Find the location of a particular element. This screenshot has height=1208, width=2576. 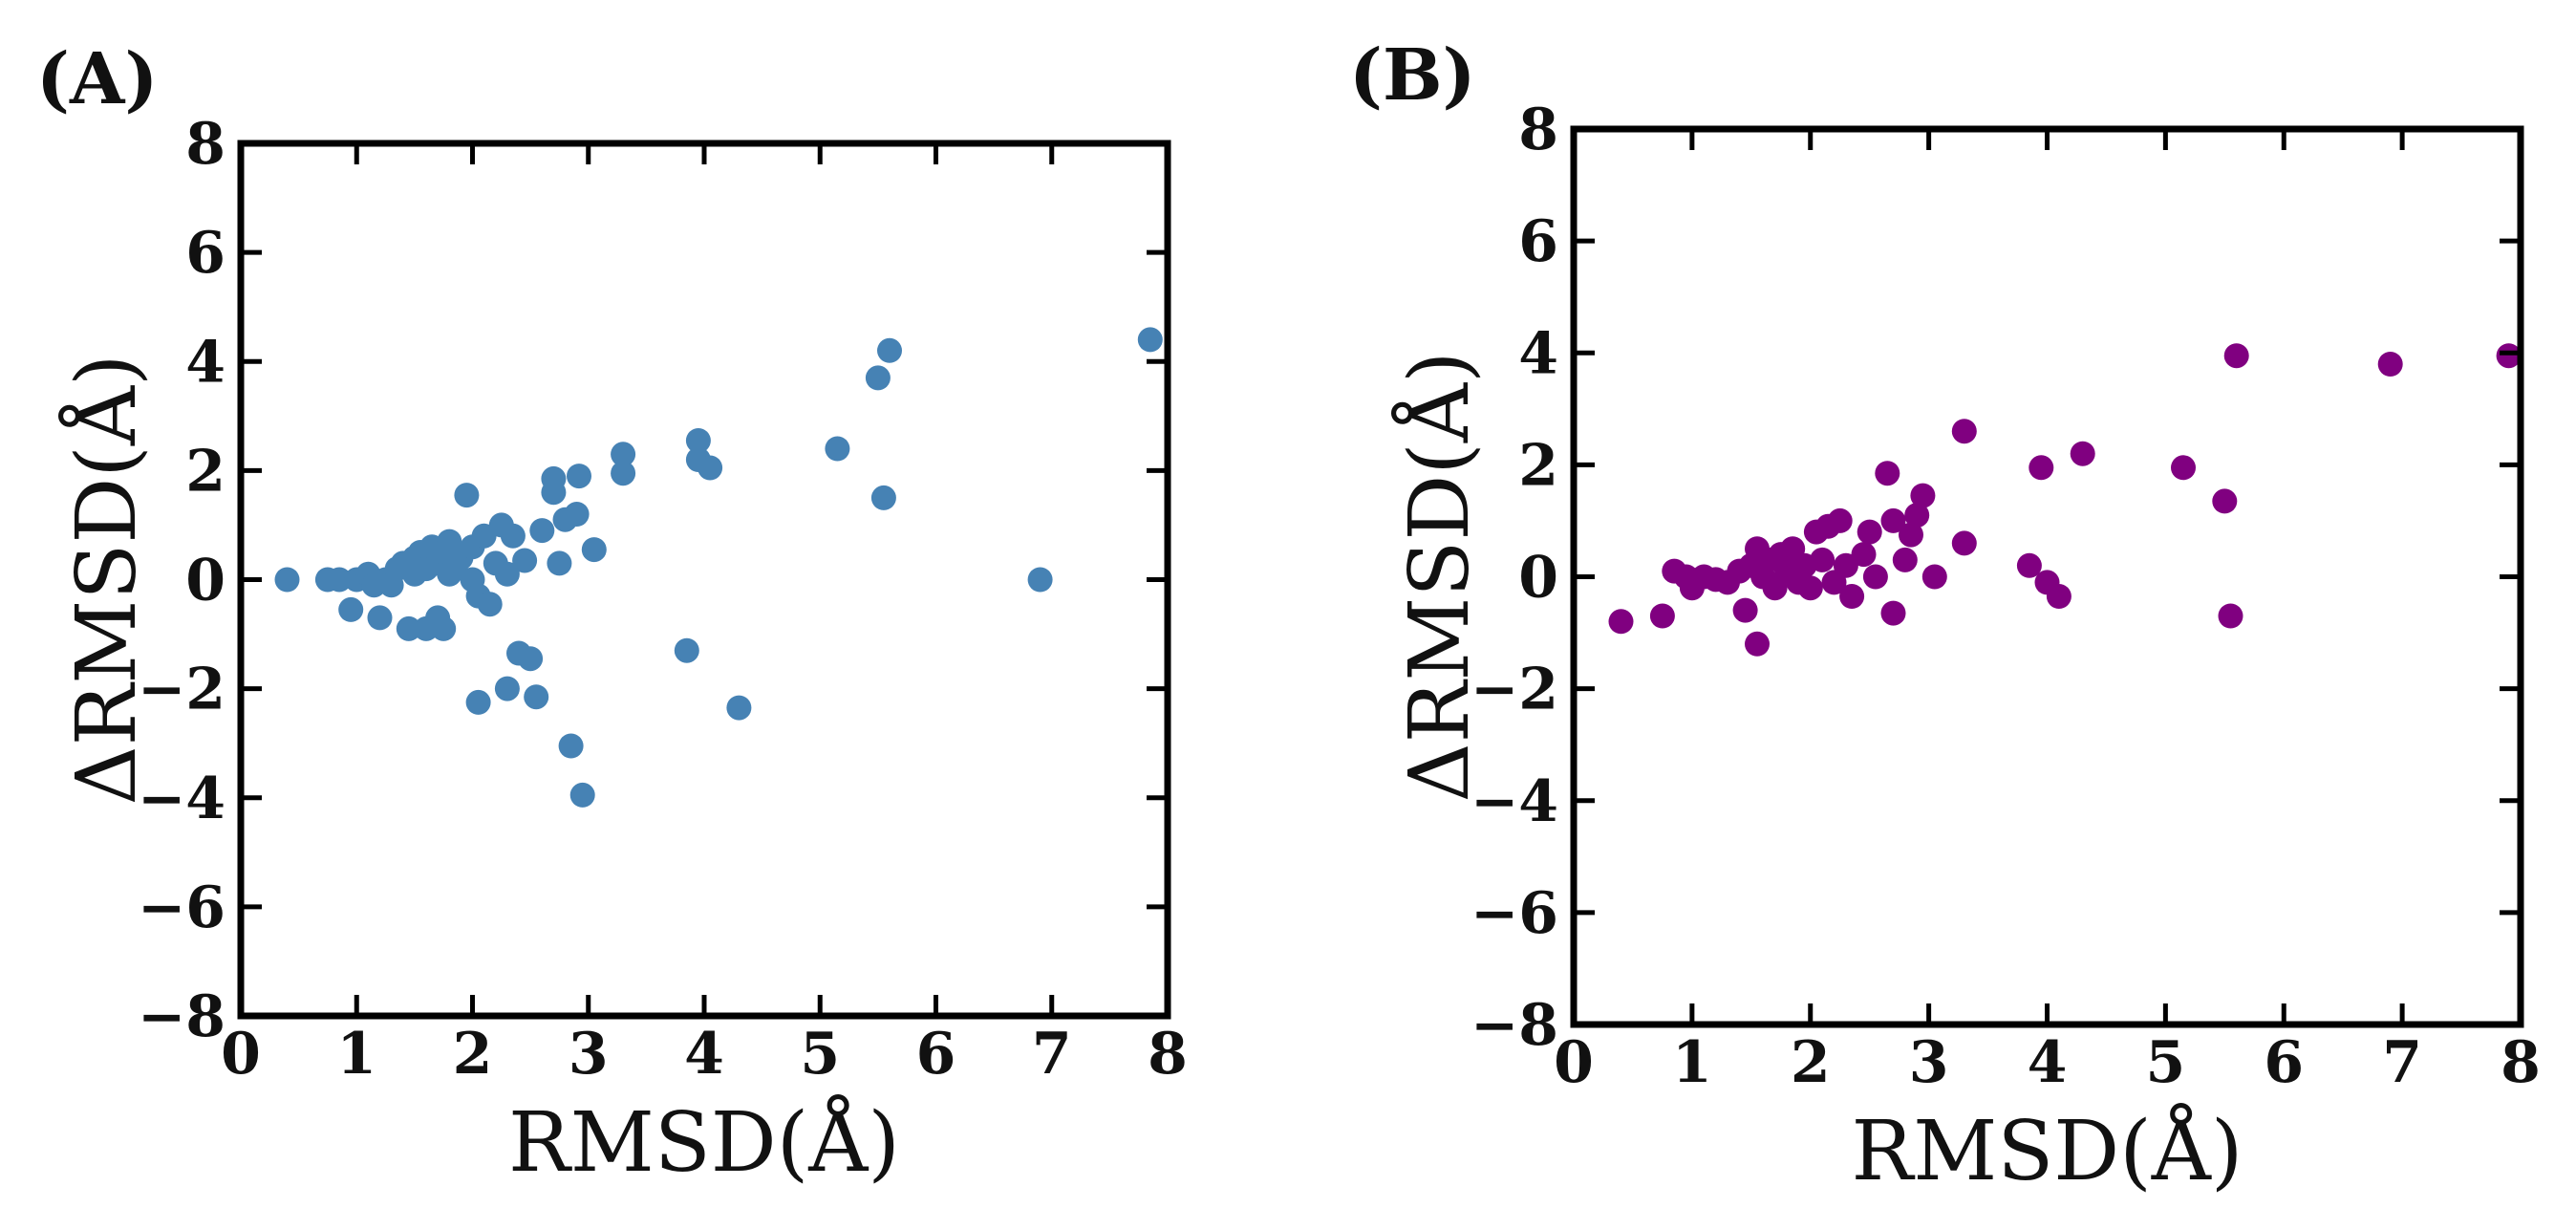

panel-label: (A) is located at coordinates (97, 79).